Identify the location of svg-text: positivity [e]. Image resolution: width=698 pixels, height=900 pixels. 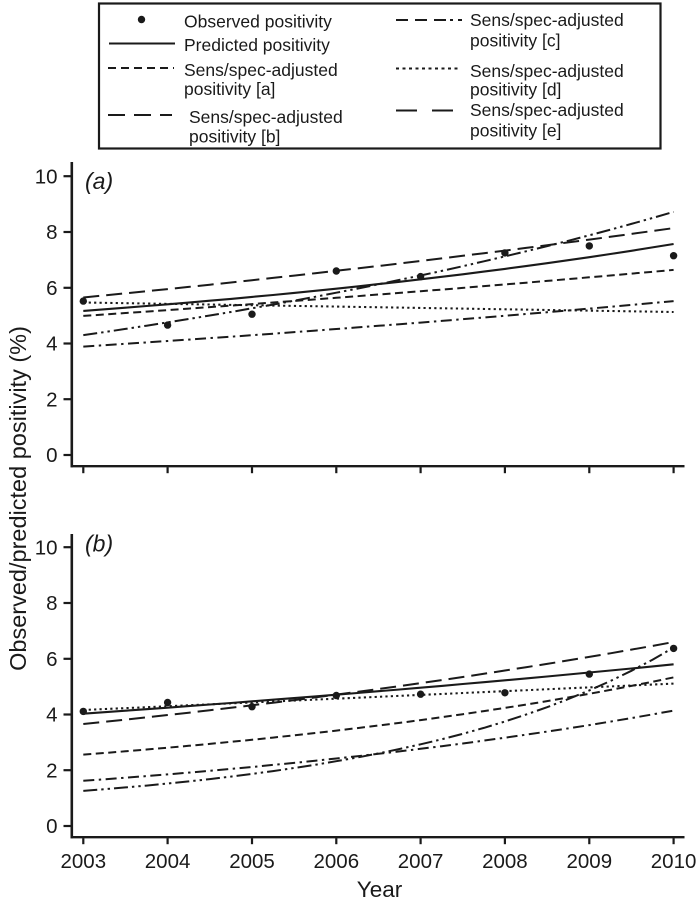
(515, 131).